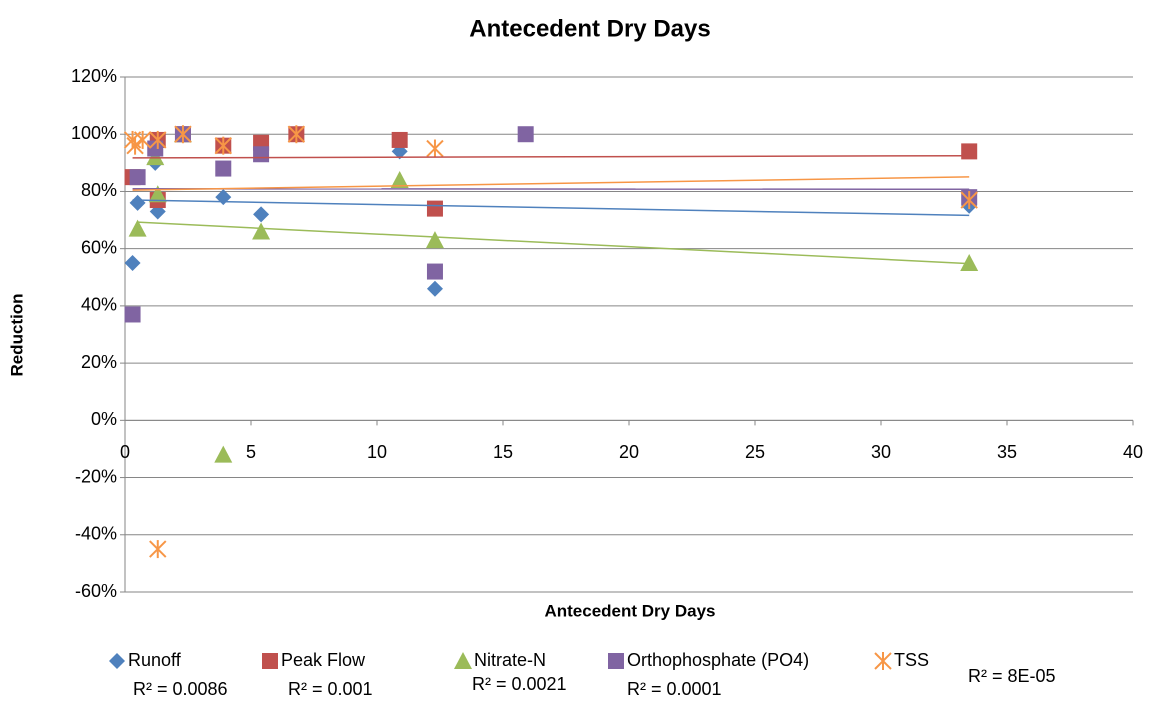 Image resolution: width=1153 pixels, height=717 pixels. What do you see at coordinates (99, 190) in the screenshot?
I see `y-tick-label: 80%` at bounding box center [99, 190].